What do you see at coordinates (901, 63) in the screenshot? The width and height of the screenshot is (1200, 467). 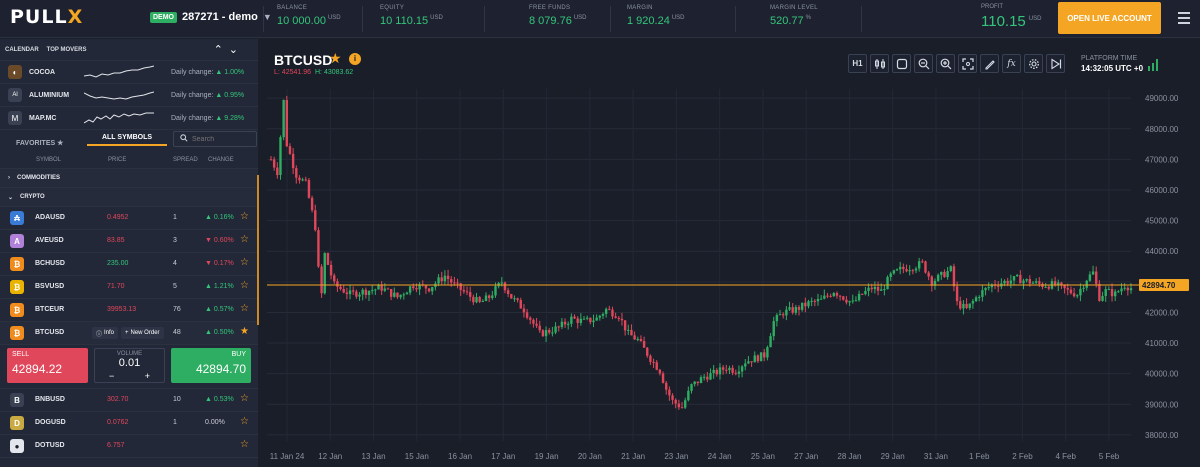 I see `rectangle-icon` at bounding box center [901, 63].